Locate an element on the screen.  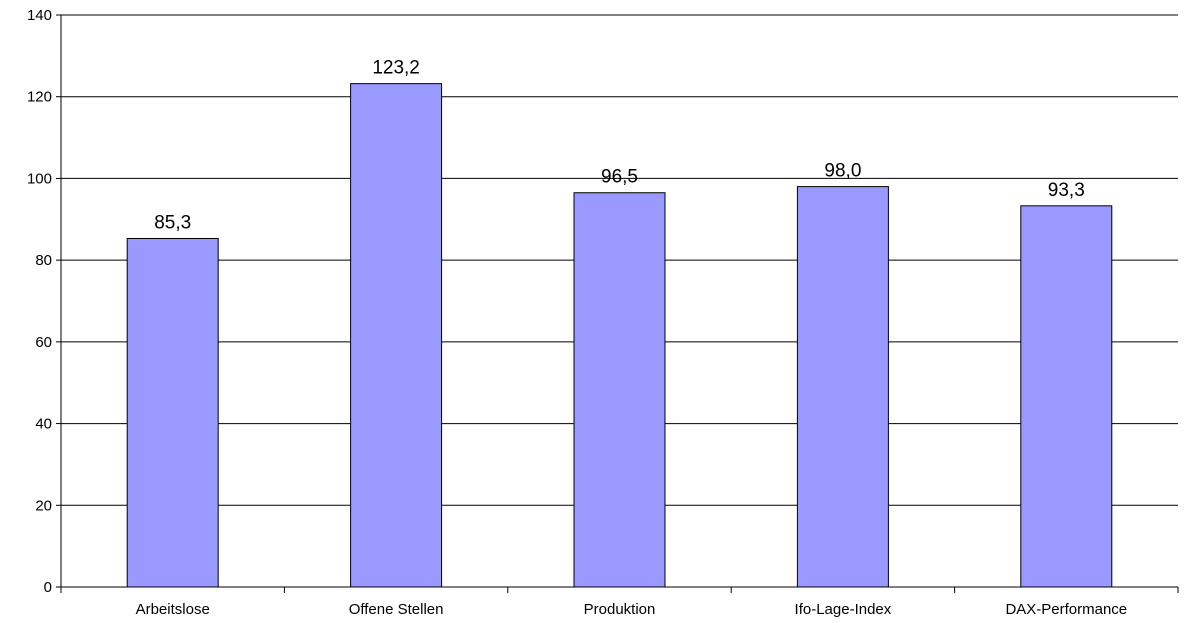
y-tick-label: 120 is located at coordinates (39, 97).